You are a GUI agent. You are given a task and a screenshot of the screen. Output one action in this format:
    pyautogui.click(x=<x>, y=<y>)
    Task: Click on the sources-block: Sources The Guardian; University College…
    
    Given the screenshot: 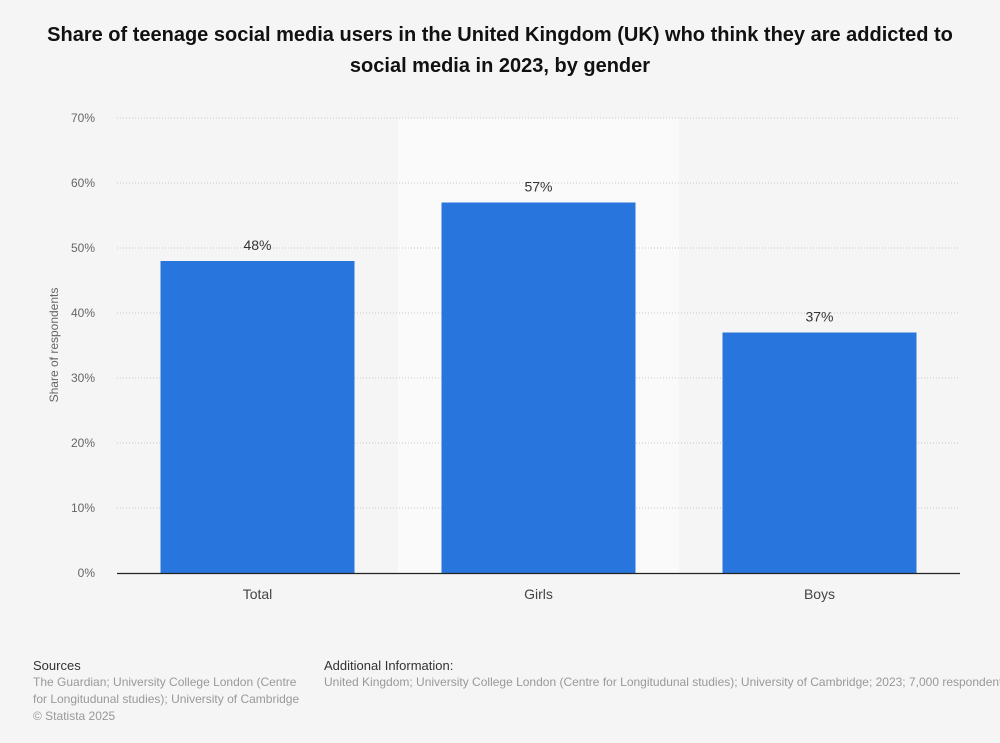 What is the action you would take?
    pyautogui.click(x=166, y=691)
    